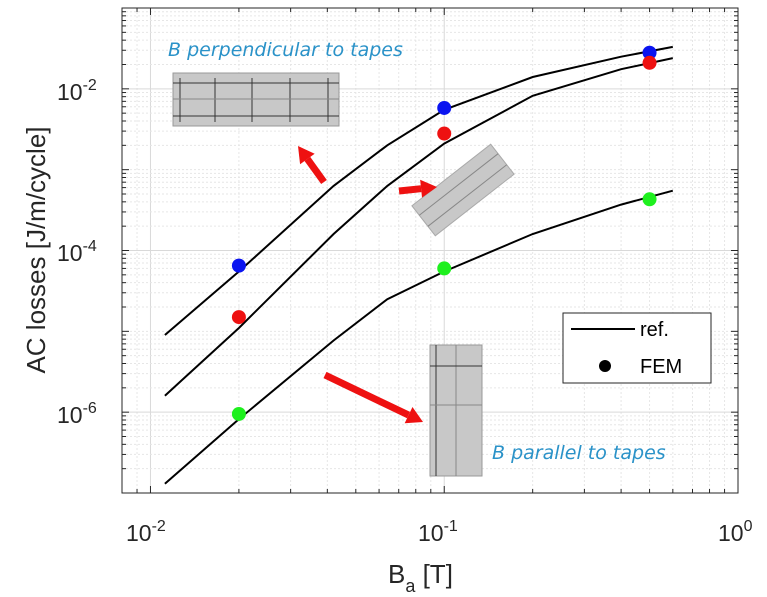 This screenshot has width=767, height=597. I want to click on svg-text: 10⁻⁶, so click(77, 414).